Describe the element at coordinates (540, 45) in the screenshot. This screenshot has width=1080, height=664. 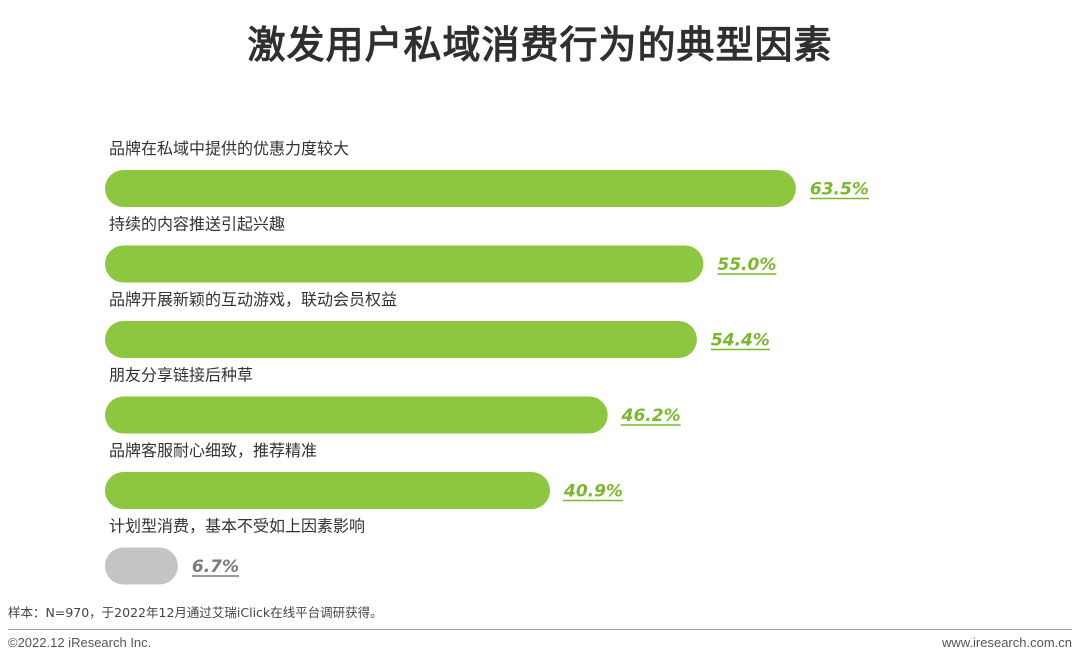
I see `chart-title: 激发用户私域消费行为的典型因素` at that location.